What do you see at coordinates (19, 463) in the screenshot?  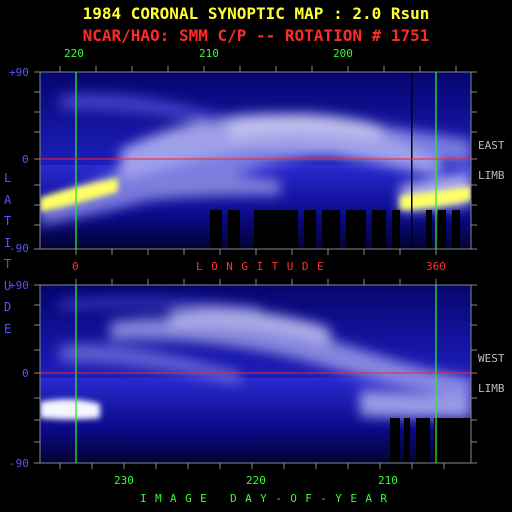 I see `lat-tick-minus90-bottom: -90` at bounding box center [19, 463].